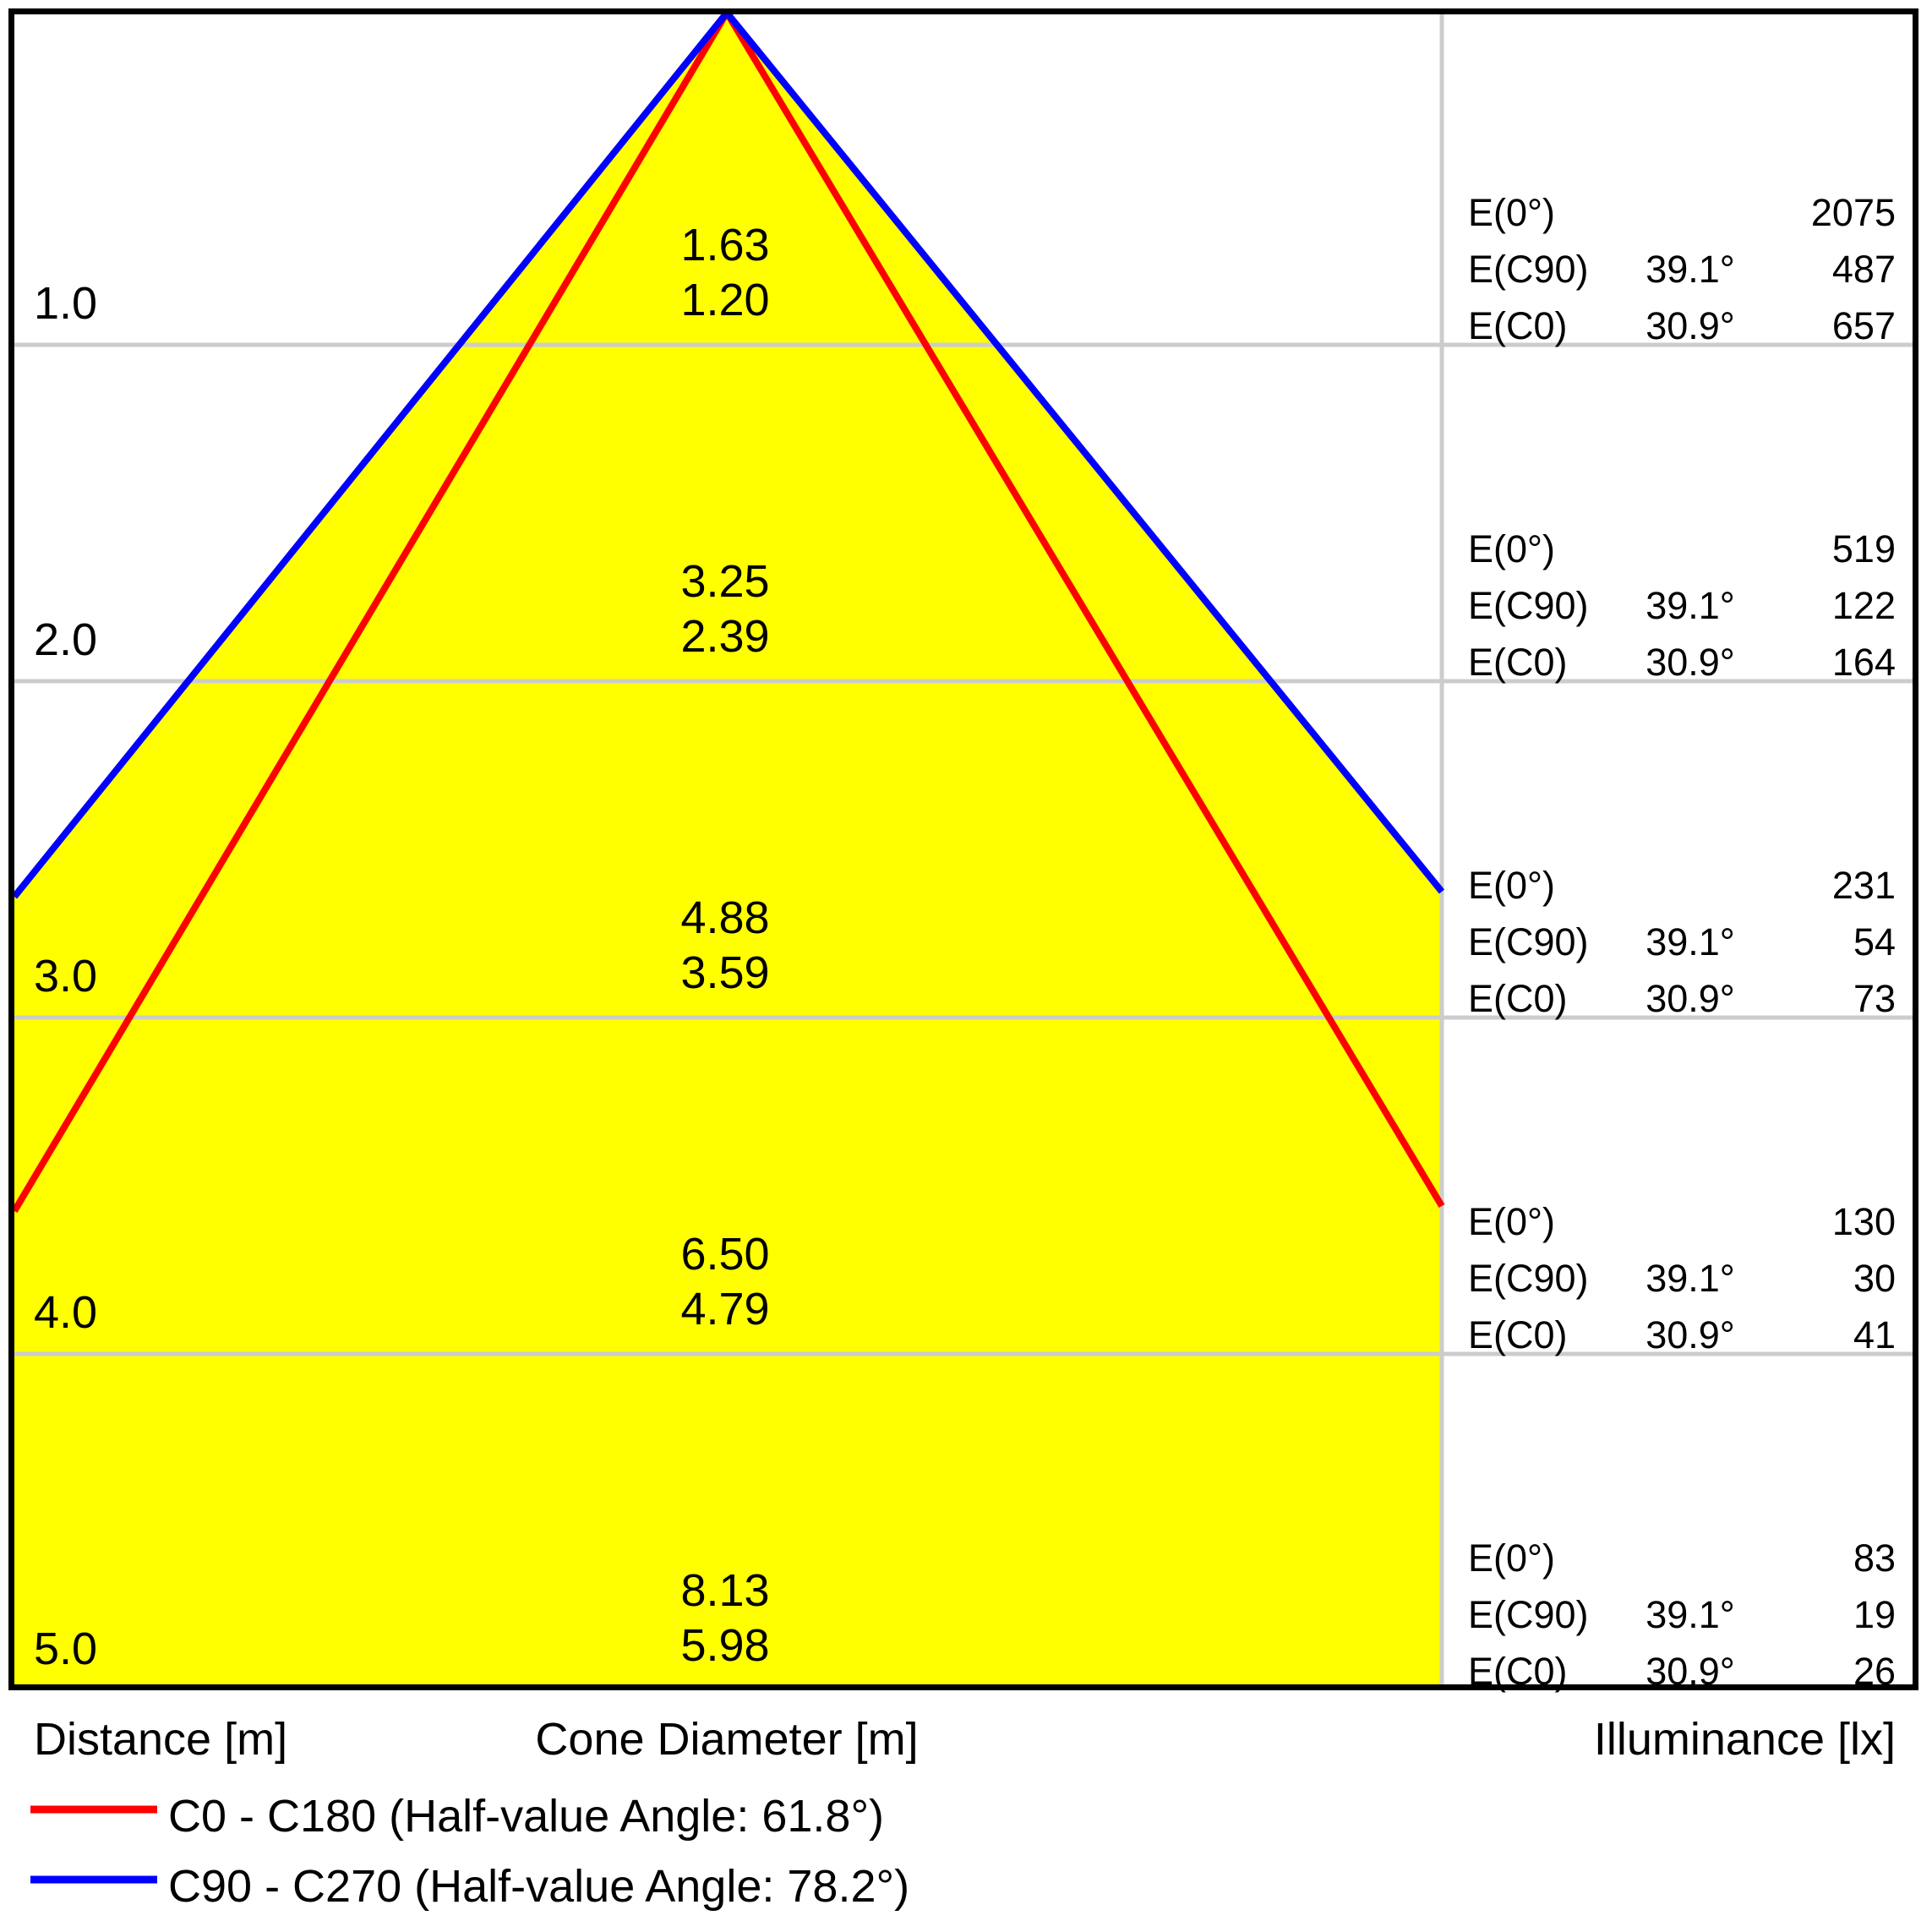  Describe the element at coordinates (725, 1309) in the screenshot. I see `cone-diameter-c0-4m: 4.79` at that location.